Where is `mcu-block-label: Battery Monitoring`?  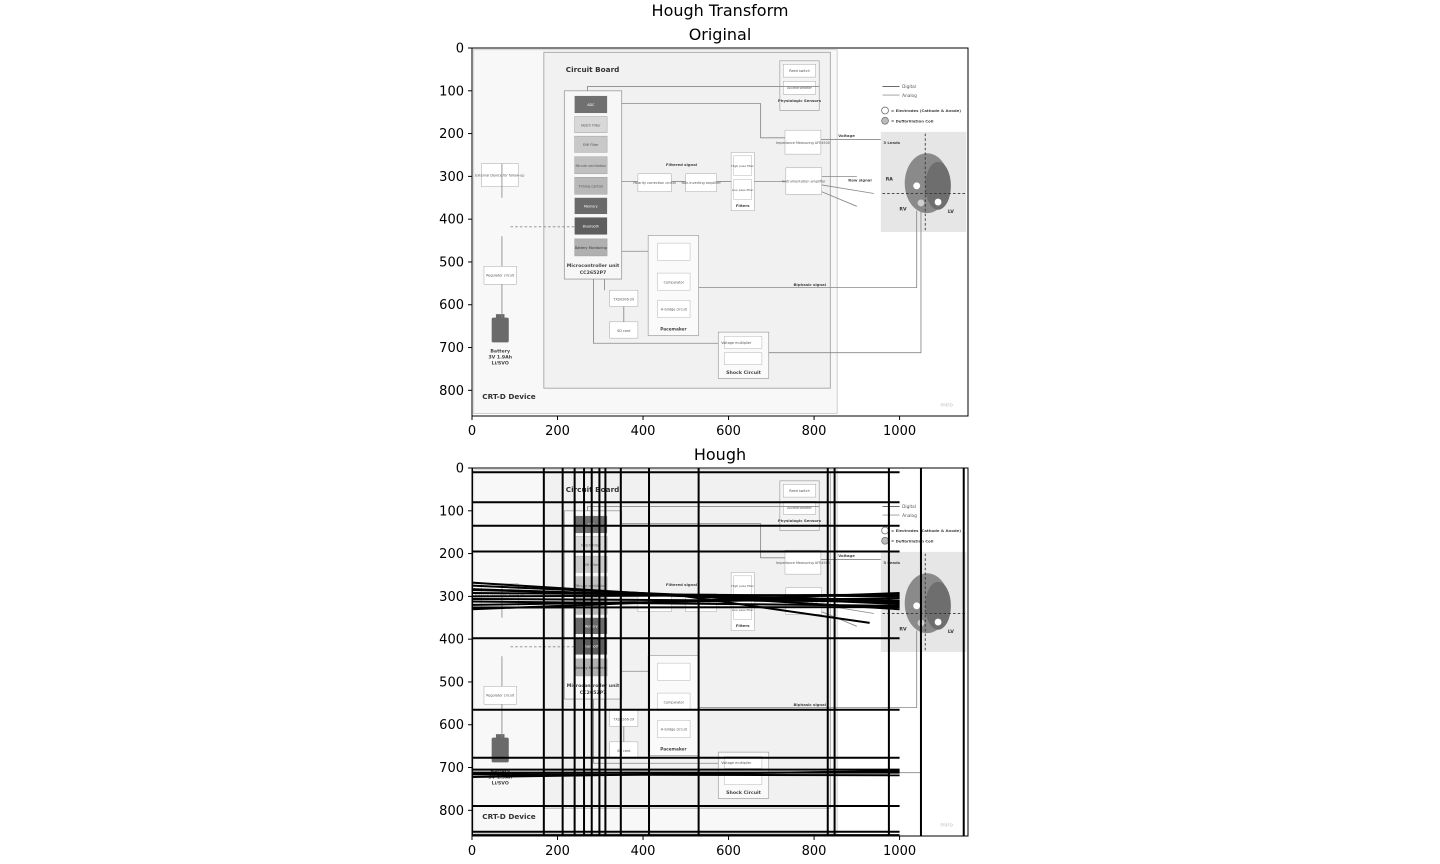
mcu-block-label: Battery Monitoring is located at coordinates (591, 248).